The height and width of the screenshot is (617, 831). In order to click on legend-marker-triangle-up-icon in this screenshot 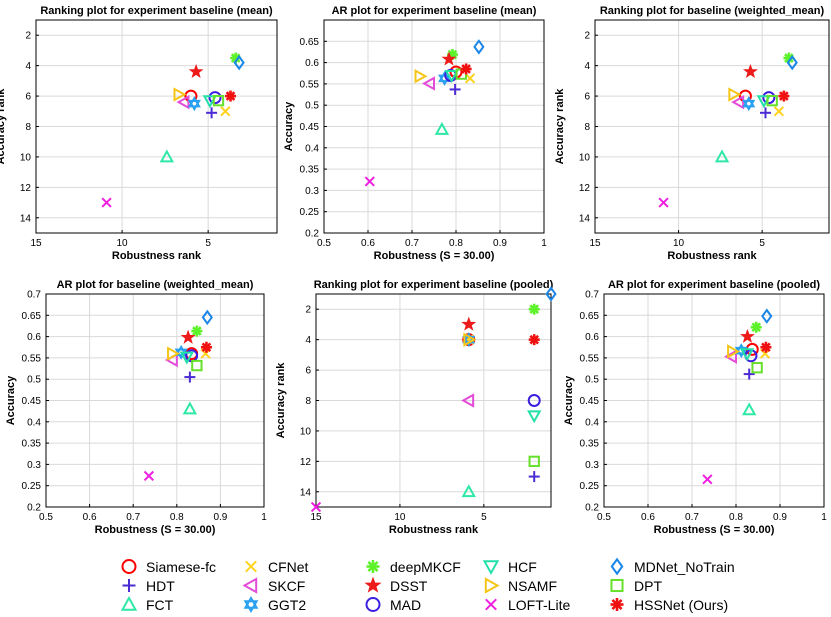, I will do `click(129, 603)`.